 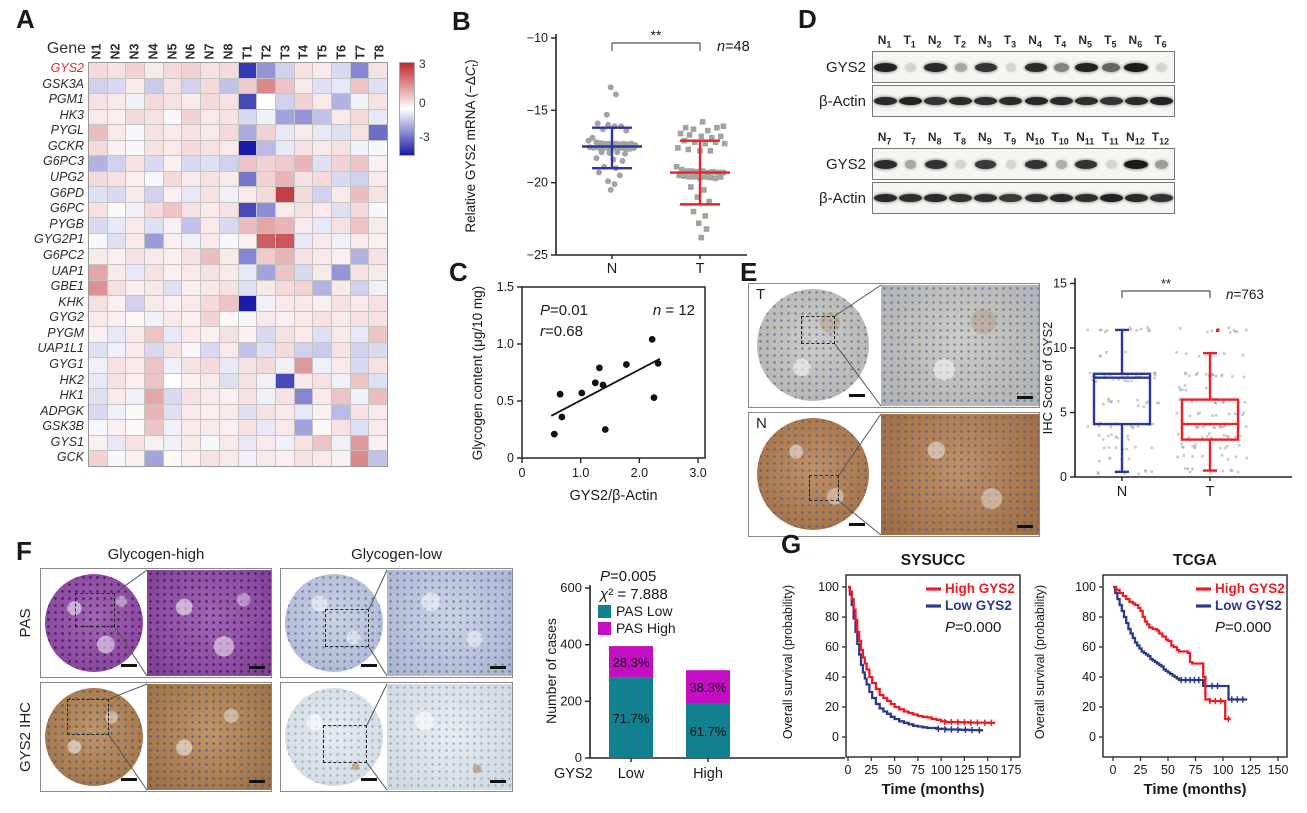 I want to click on ihc-image-normal: N, so click(x=894, y=474).